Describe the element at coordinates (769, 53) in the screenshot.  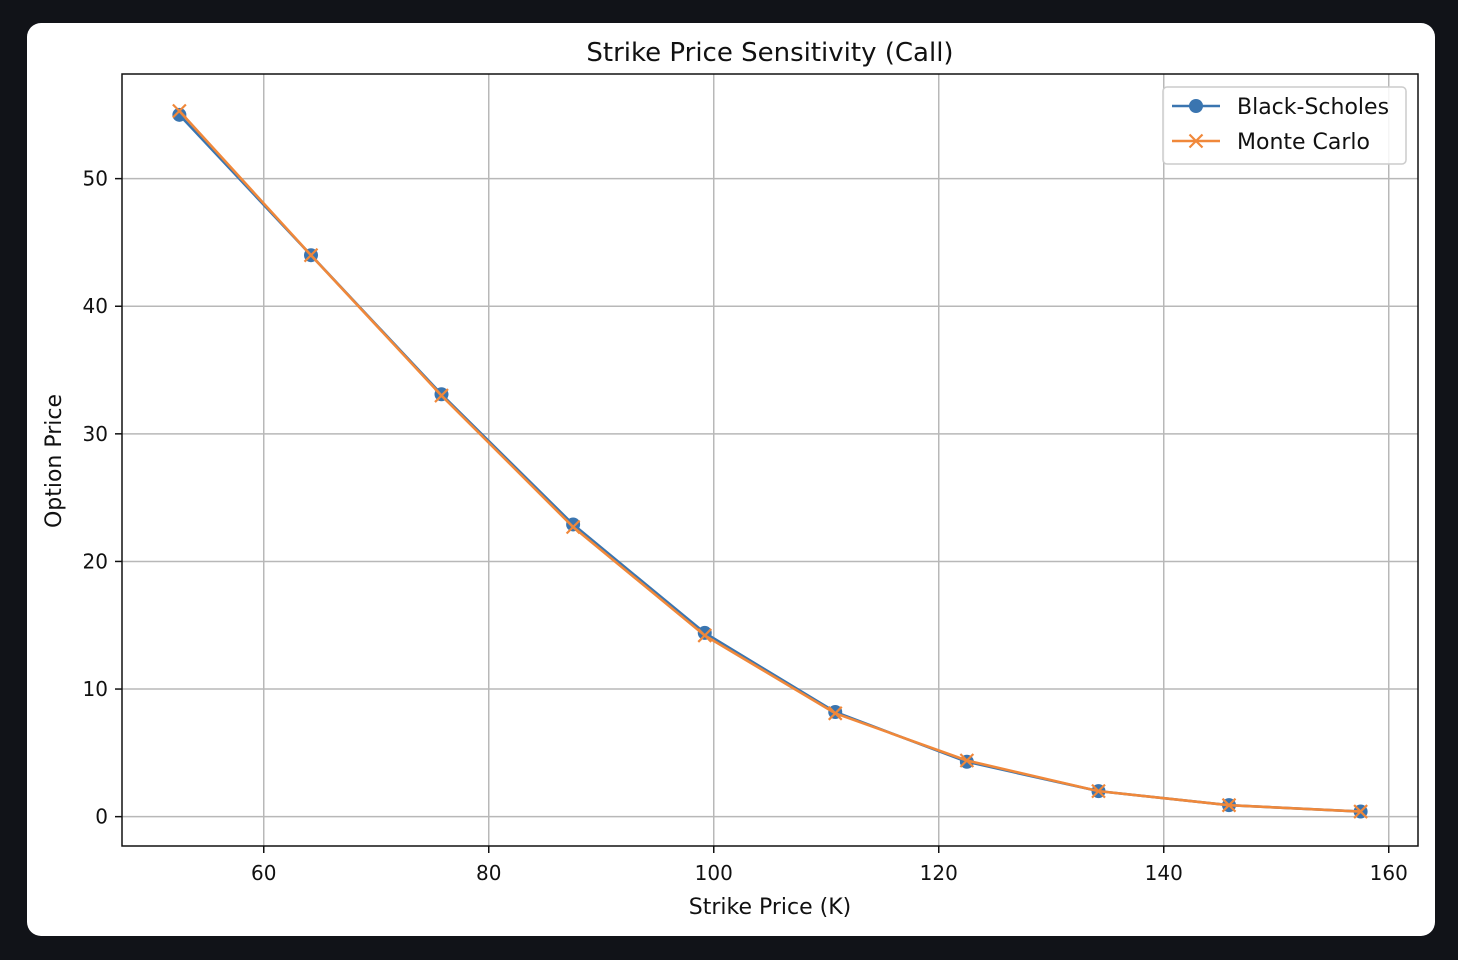
I see `chart-title: Strike Price Sensitivity (Call)` at that location.